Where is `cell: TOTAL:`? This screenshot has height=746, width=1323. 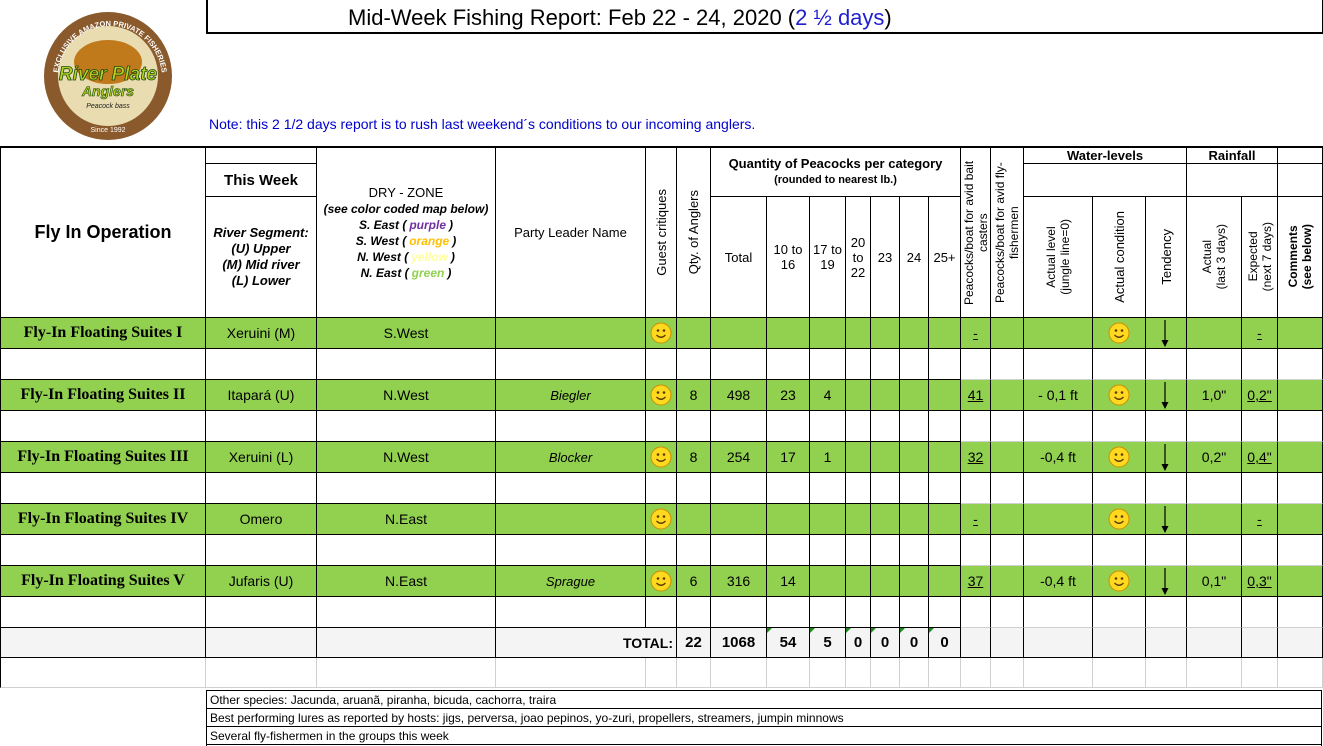
cell: TOTAL: is located at coordinates (586, 643).